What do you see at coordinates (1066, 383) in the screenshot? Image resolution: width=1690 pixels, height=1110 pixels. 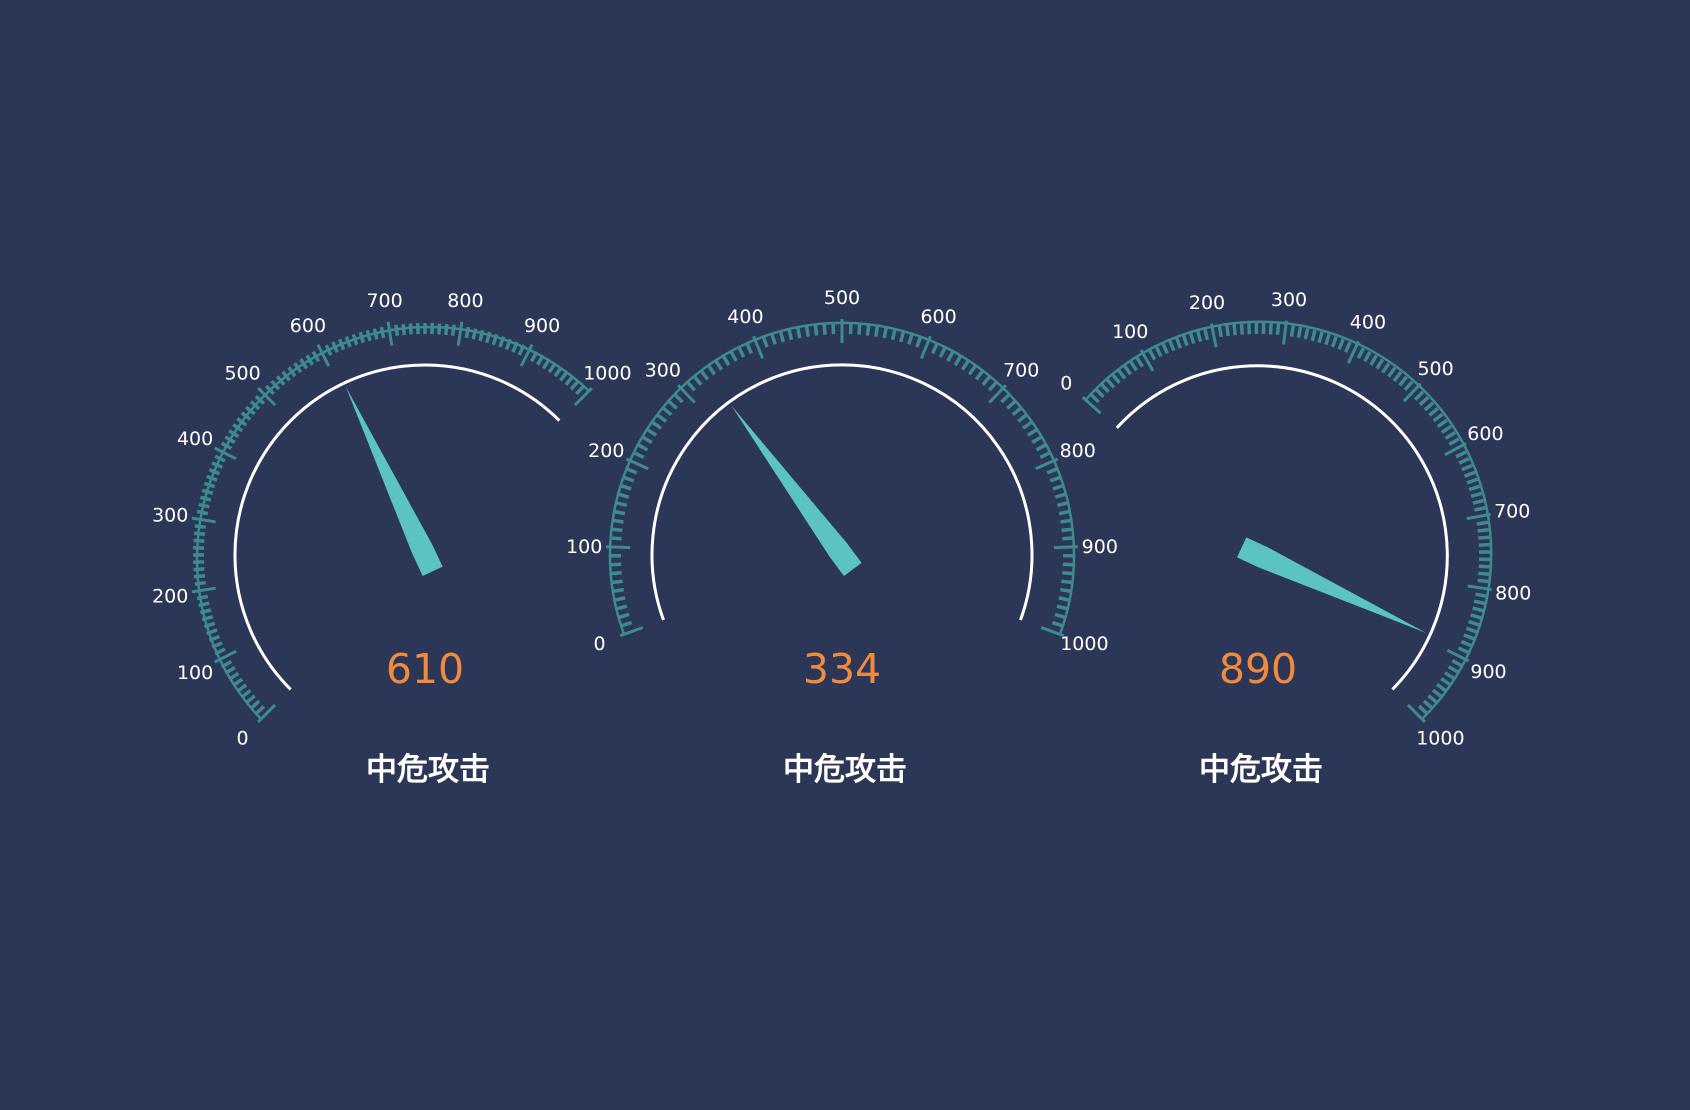 I see `tick-label: 0` at bounding box center [1066, 383].